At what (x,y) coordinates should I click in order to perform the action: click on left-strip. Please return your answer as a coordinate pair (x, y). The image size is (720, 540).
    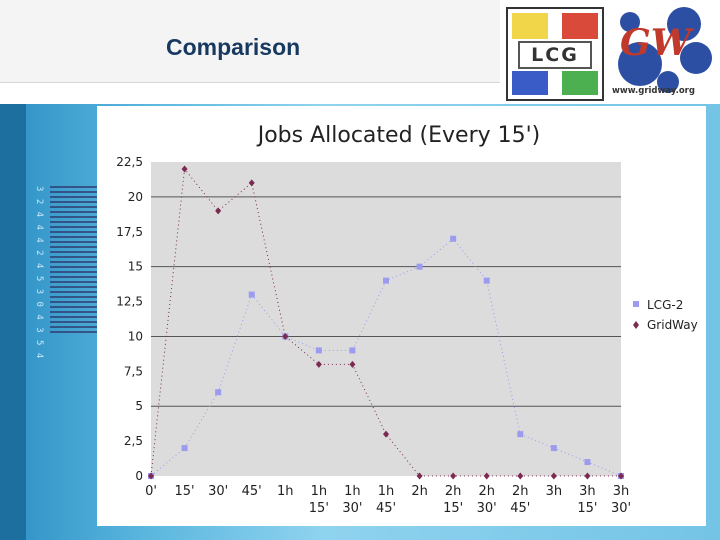
    Looking at the image, I should click on (13, 322).